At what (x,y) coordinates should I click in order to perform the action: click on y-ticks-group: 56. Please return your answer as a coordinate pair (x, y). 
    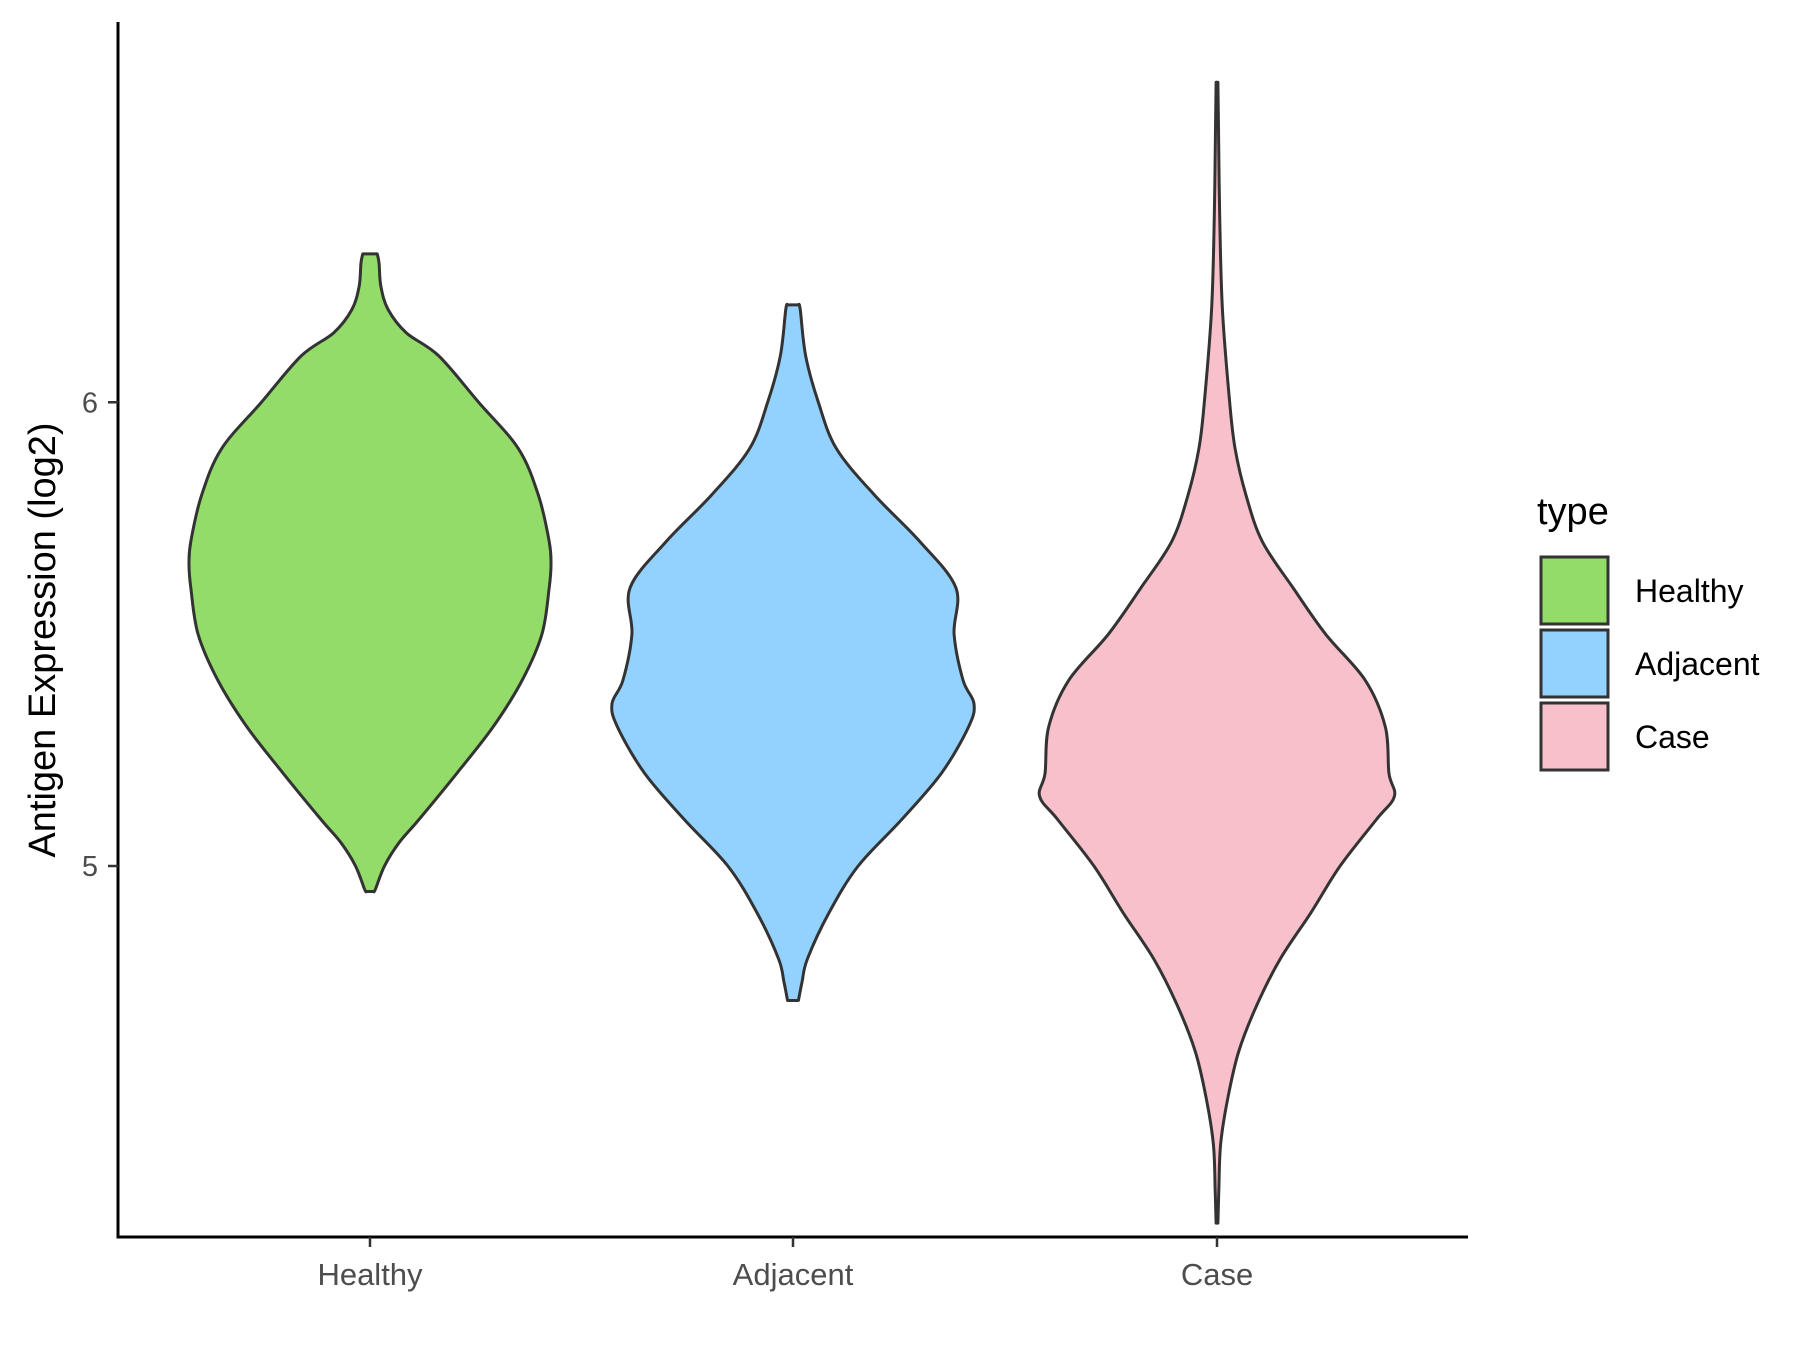
    Looking at the image, I should click on (100, 635).